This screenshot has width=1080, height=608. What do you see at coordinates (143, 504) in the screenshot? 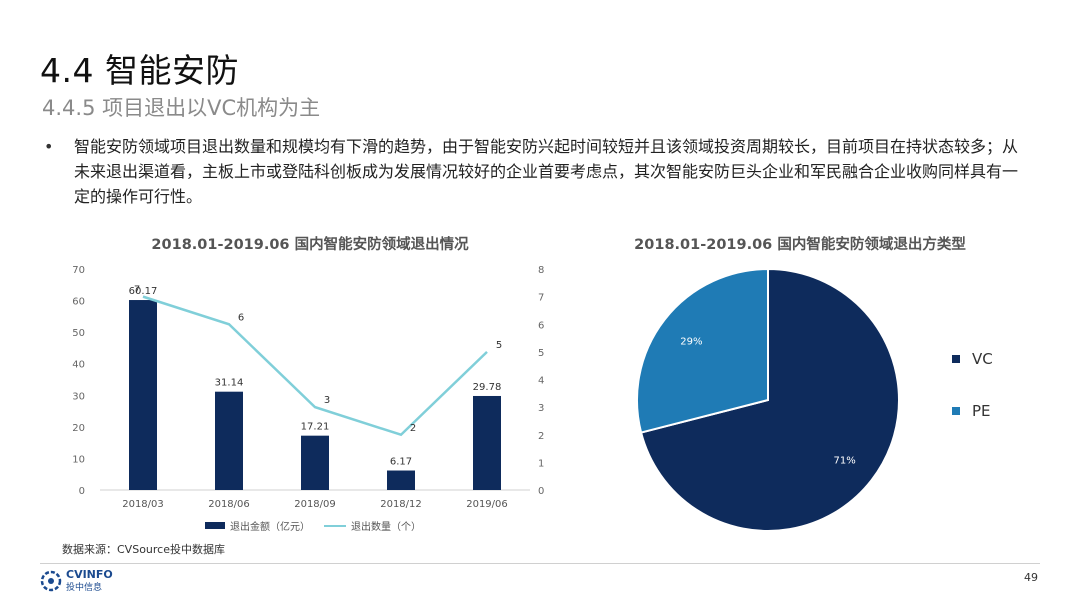
I see `x-tick-label: 2018/03` at bounding box center [143, 504].